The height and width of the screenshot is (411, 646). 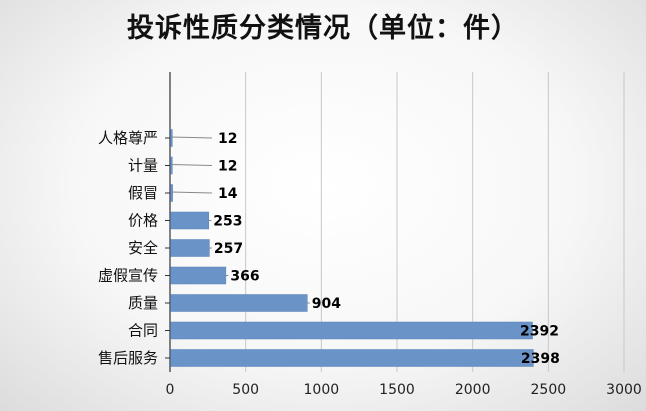 I want to click on category-label: 计量, so click(x=143, y=166).